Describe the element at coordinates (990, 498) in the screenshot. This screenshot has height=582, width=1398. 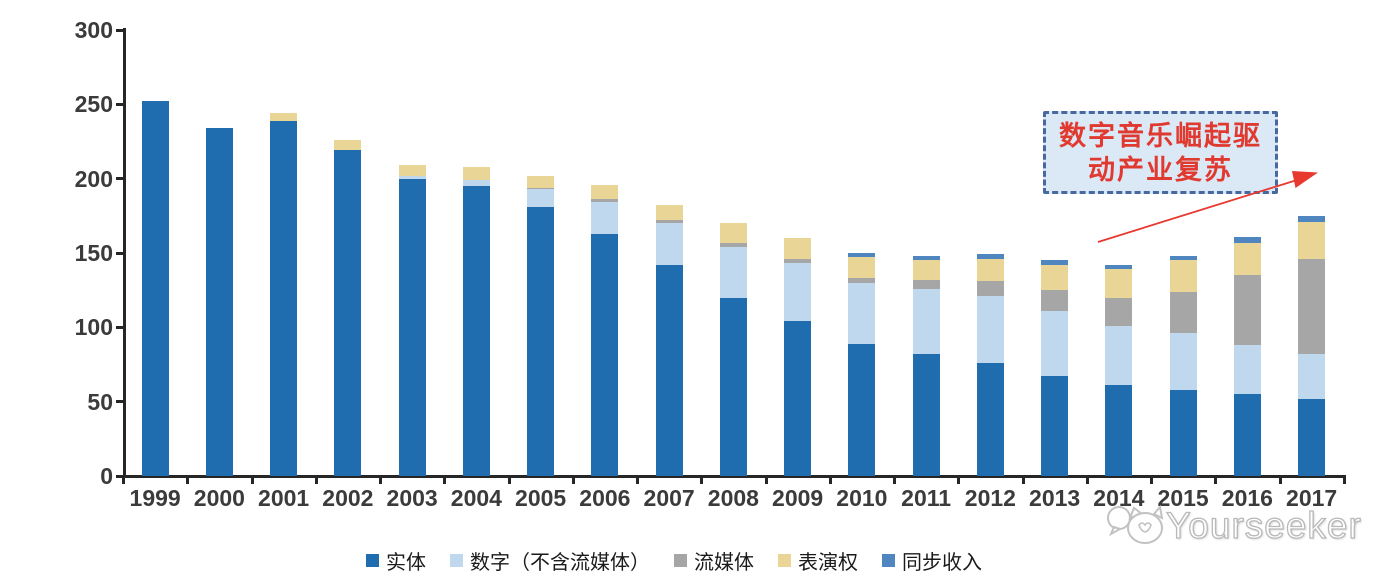
I see `x-label-2012: 2012` at that location.